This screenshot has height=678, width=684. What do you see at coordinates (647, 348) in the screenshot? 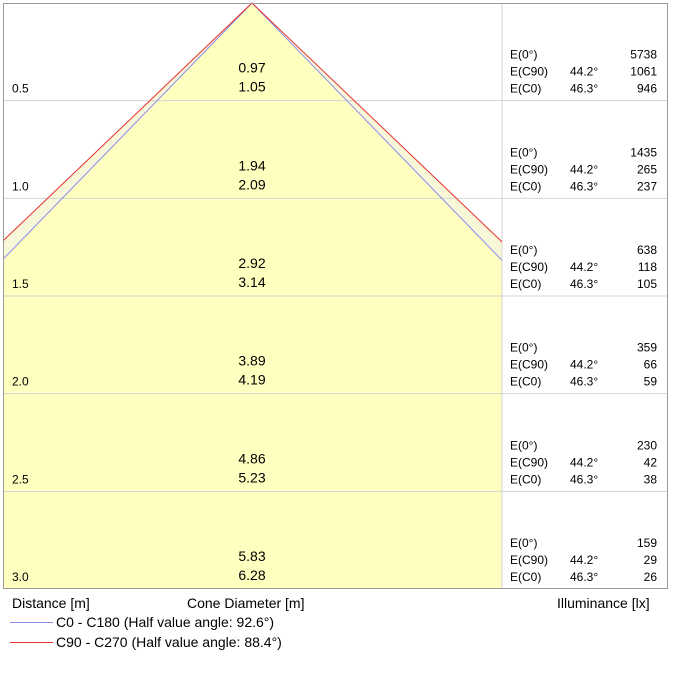
I see `illuminance-value-e0: 359` at bounding box center [647, 348].